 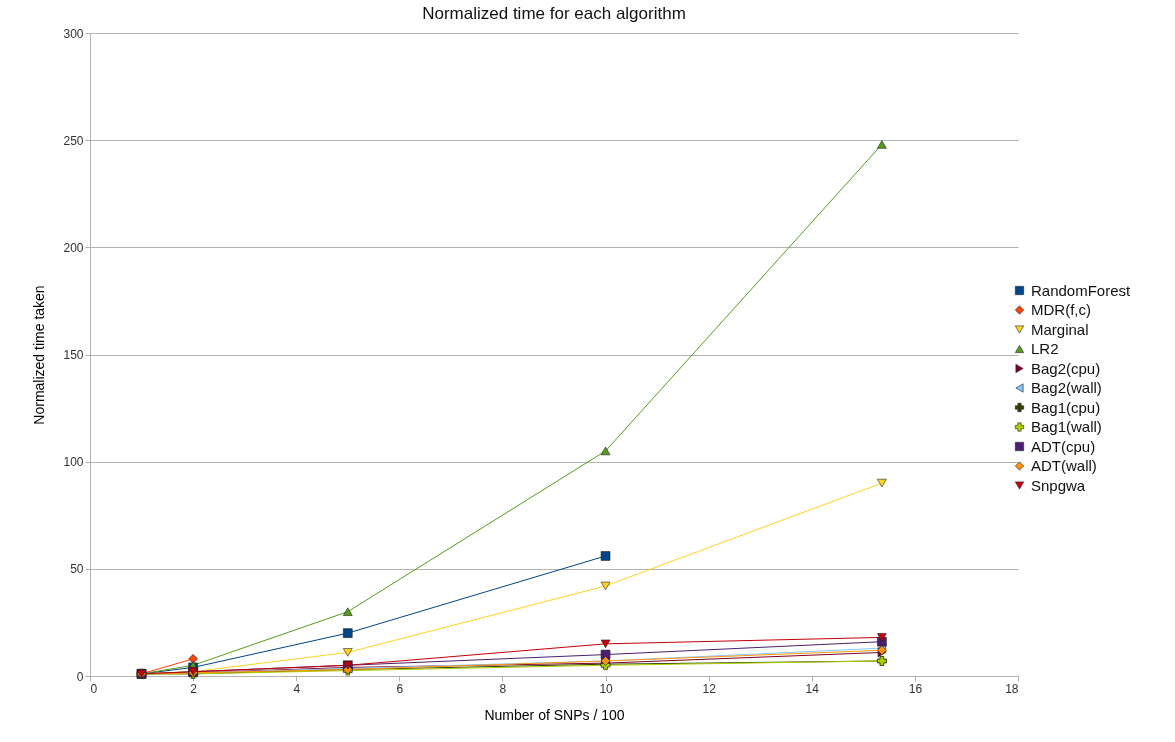 I want to click on legend-label: ADT(wall), so click(x=1064, y=465).